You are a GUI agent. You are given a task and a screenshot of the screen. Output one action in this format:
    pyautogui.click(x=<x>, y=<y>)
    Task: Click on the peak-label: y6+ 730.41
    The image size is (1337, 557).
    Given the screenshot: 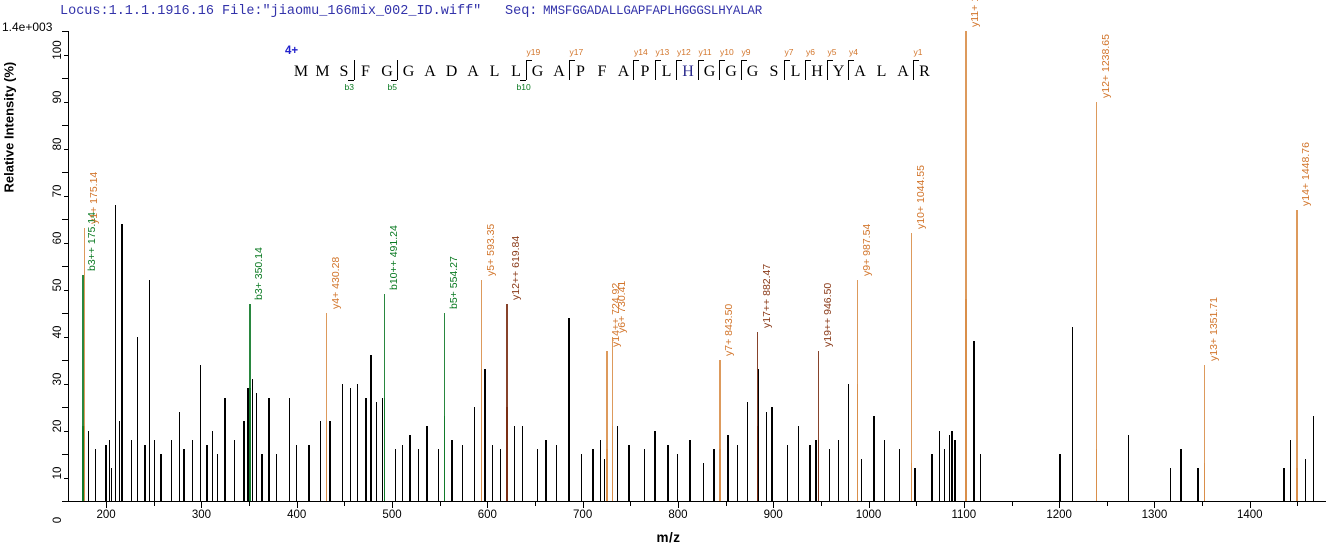 What is the action you would take?
    pyautogui.click(x=621, y=306)
    